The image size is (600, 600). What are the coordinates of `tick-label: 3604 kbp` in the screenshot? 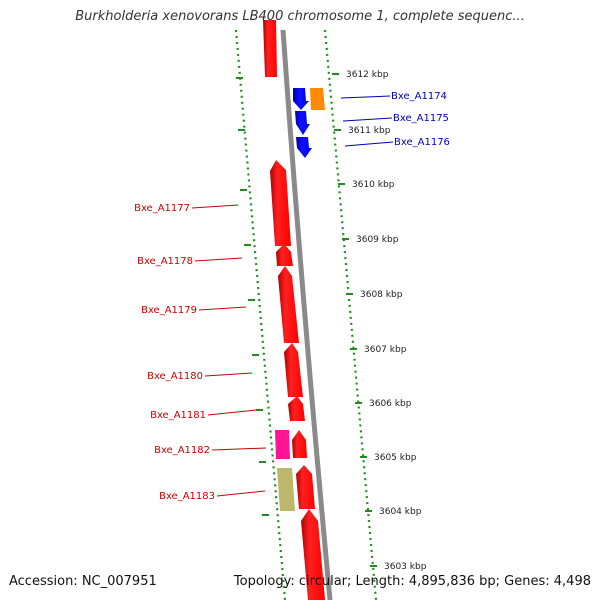 It's located at (400, 512).